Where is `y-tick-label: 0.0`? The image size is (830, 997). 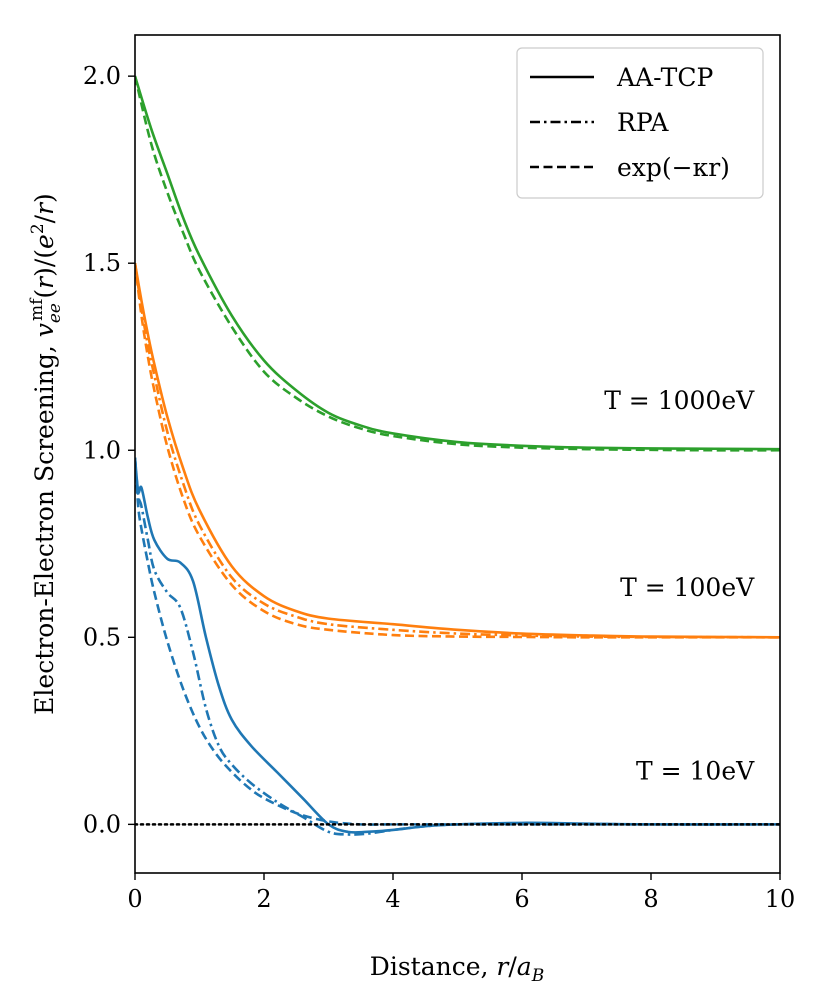 y-tick-label: 0.0 is located at coordinates (102, 824).